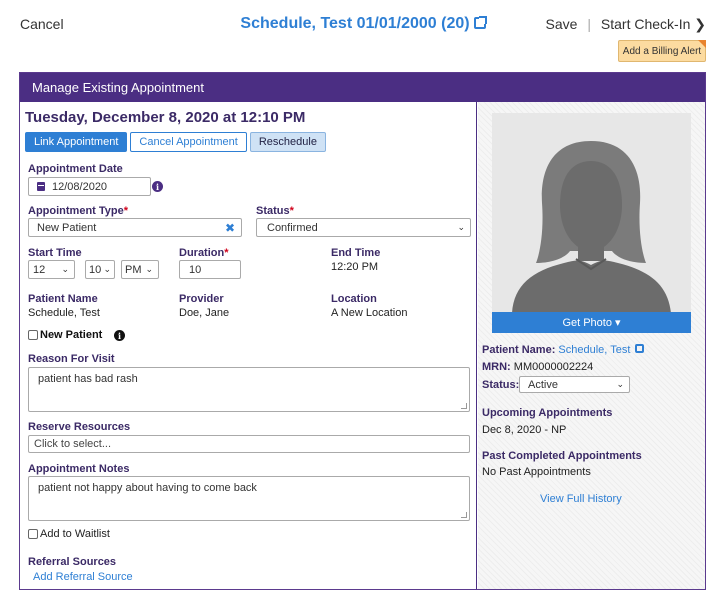 Image resolution: width=726 pixels, height=598 pixels. I want to click on start-minute-value: 10, so click(95, 269).